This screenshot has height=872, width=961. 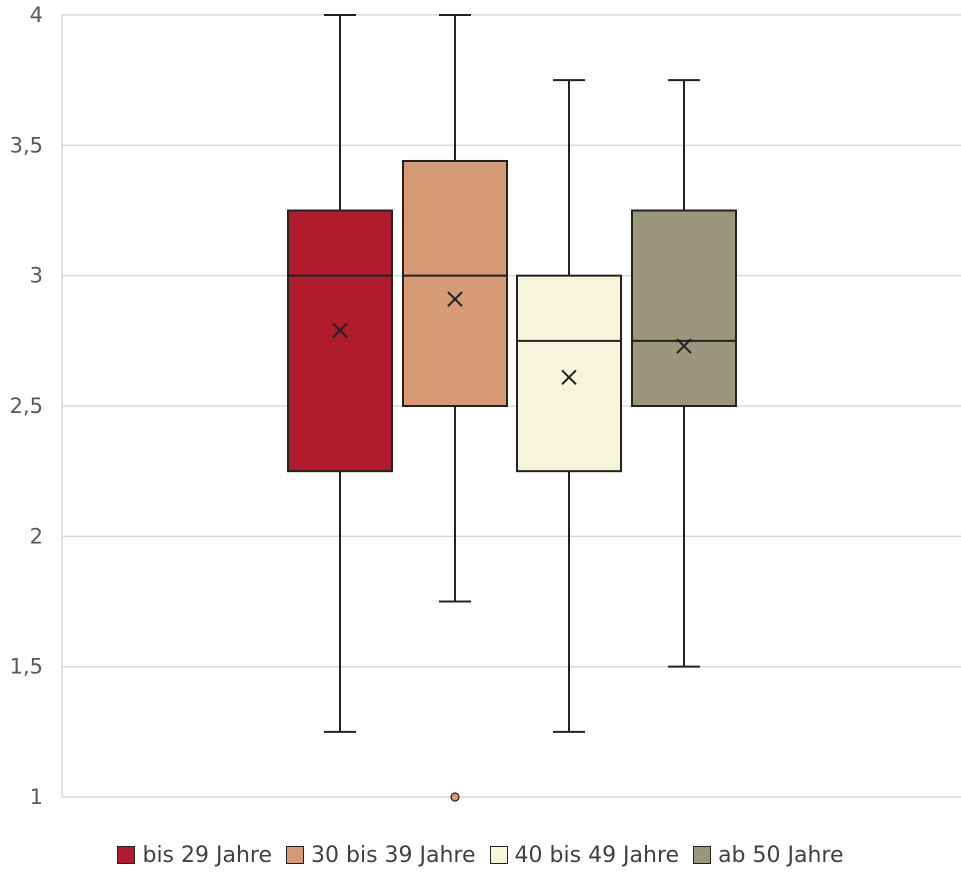 What do you see at coordinates (455, 797) in the screenshot?
I see `outlier-point` at bounding box center [455, 797].